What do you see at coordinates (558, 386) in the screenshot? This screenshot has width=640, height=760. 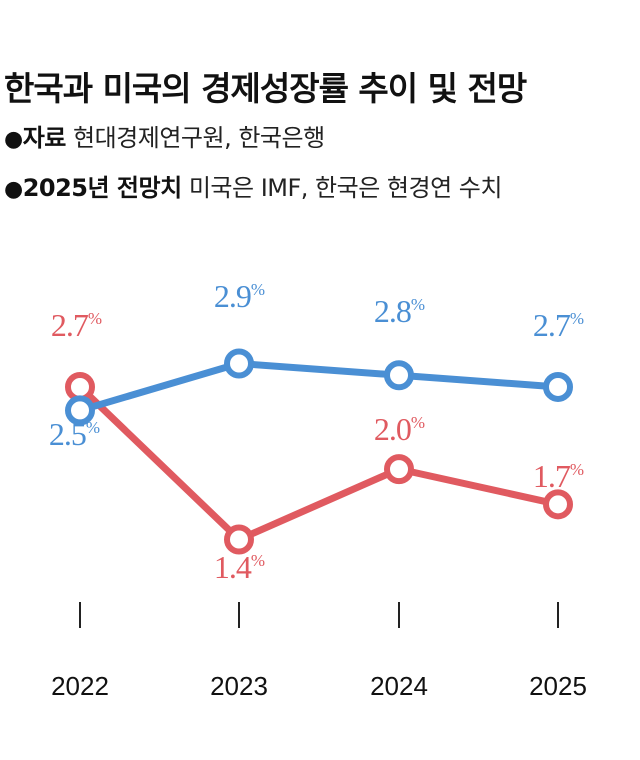 I see `series-0-point-2025` at bounding box center [558, 386].